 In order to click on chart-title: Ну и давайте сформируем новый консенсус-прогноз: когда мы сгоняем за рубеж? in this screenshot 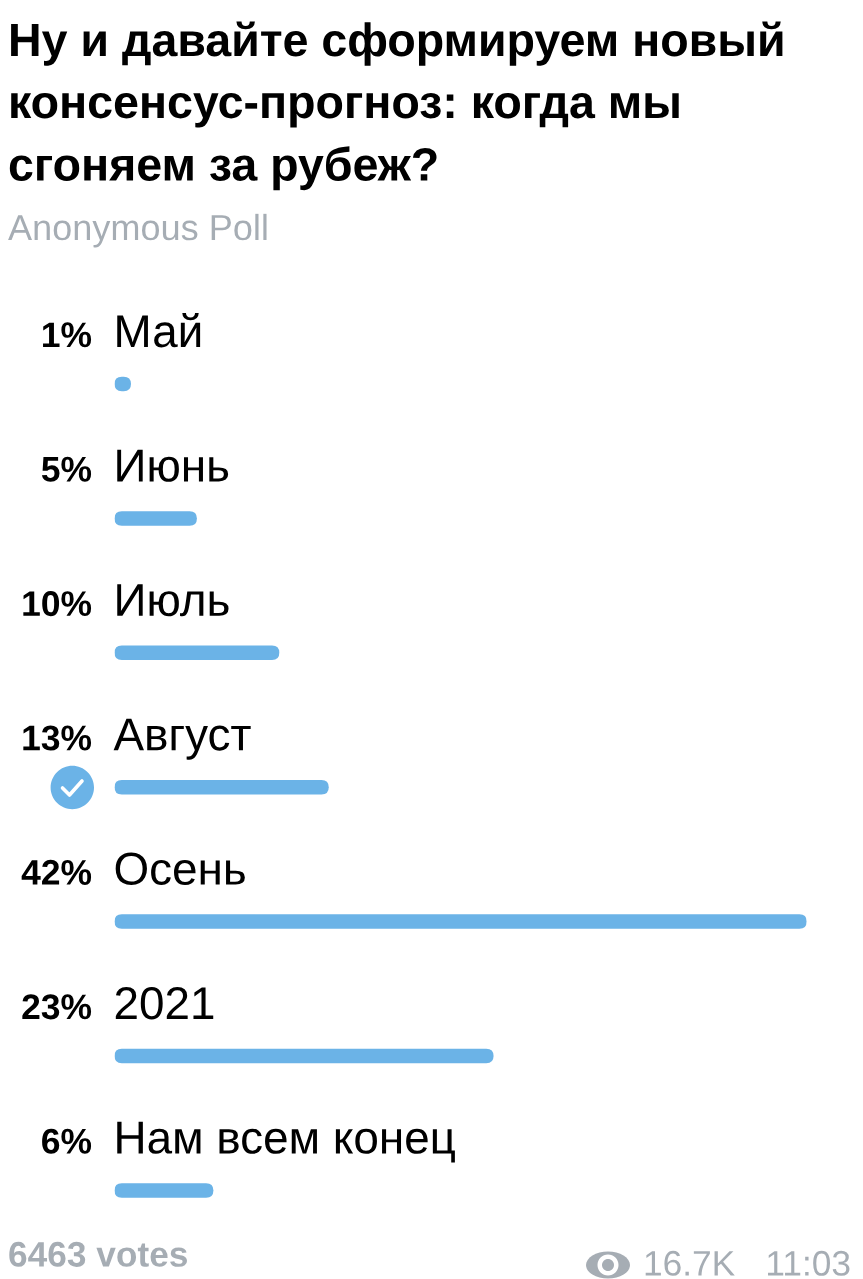, I will do `click(396, 106)`.